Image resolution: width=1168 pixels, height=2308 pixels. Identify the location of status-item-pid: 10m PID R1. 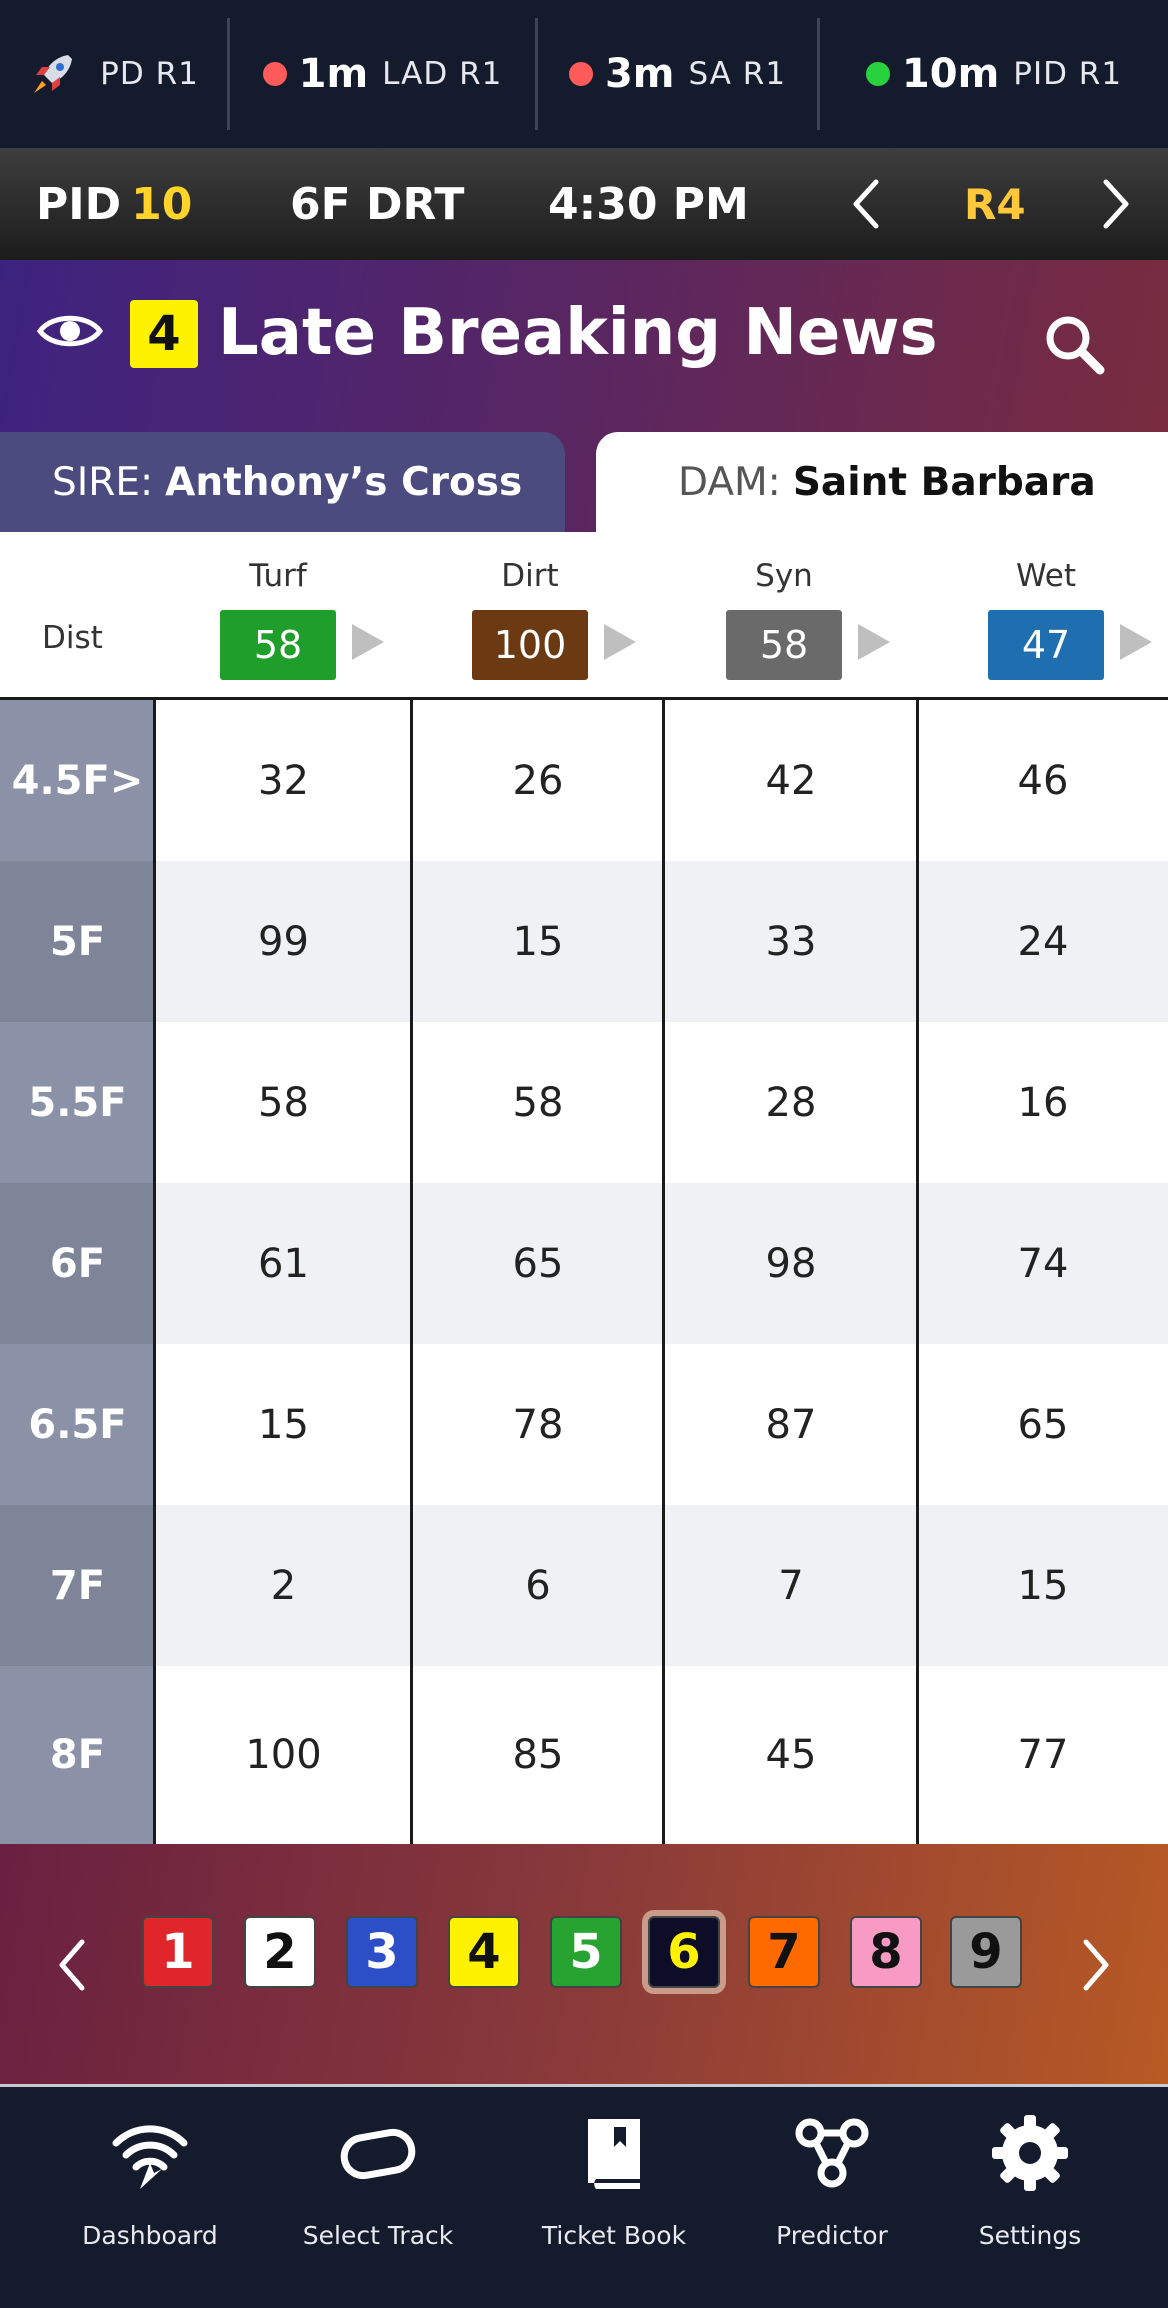
(994, 74).